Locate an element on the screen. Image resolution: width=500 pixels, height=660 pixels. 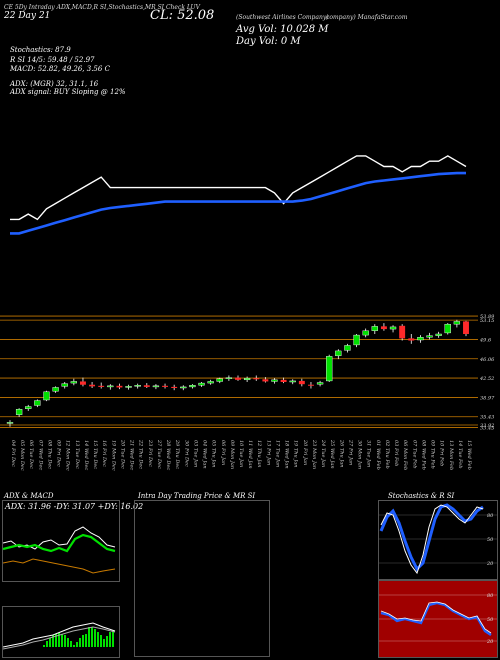
adx-panel: ADX: 31.96 -DY: 31.07 +DY: 16.02 is located at coordinates (72, 541).